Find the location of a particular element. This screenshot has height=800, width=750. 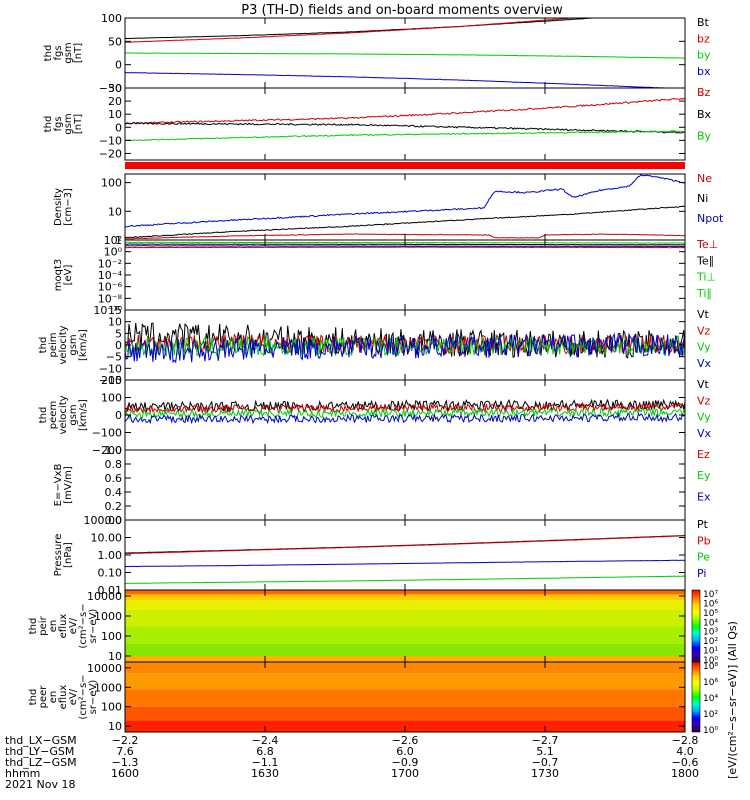

x-row-label: thd_LZ−GSM is located at coordinates (41, 762).